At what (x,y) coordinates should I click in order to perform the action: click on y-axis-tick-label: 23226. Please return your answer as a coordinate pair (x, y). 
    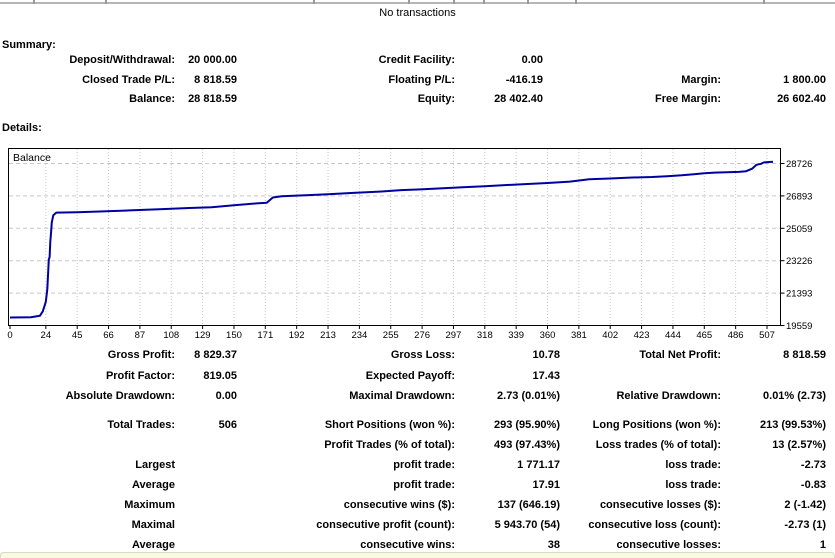
    Looking at the image, I should click on (799, 261).